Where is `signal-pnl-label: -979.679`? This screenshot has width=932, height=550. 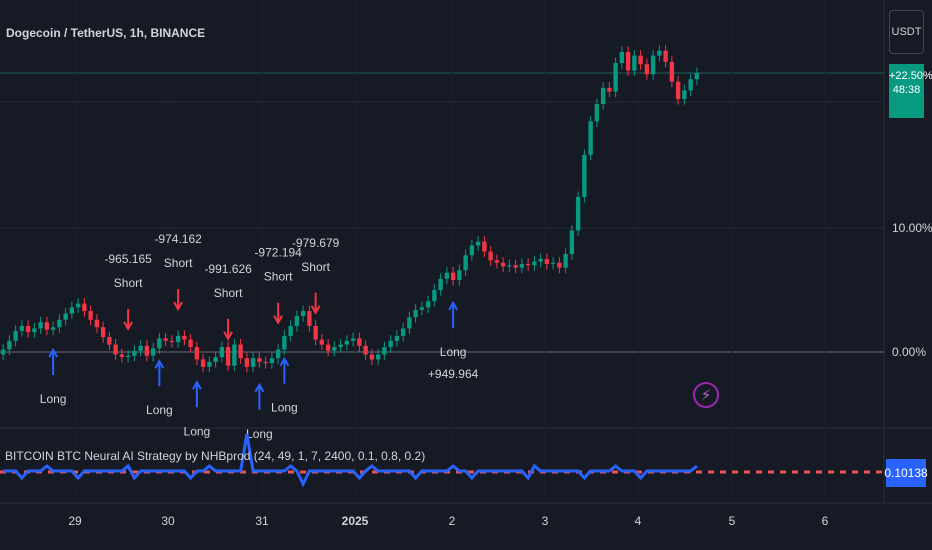 signal-pnl-label: -979.679 is located at coordinates (316, 243).